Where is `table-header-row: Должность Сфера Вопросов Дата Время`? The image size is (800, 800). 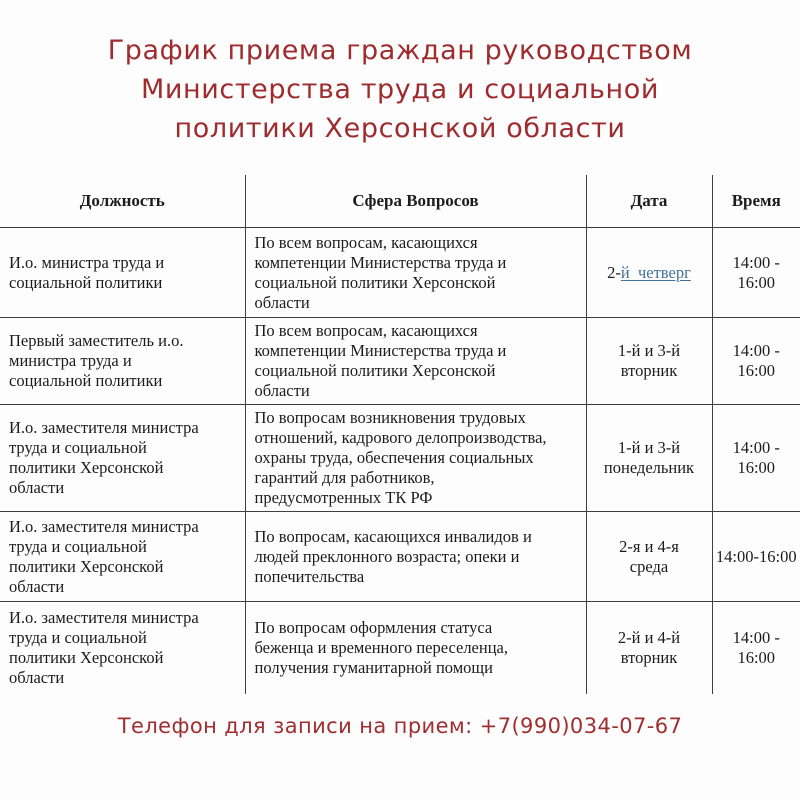 table-header-row: Должность Сфера Вопросов Дата Время is located at coordinates (400, 201).